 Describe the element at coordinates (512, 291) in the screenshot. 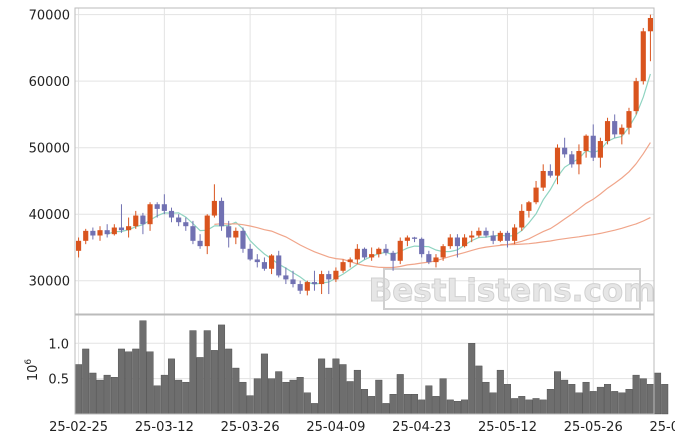

I see `watermark-text: BestListens.com` at that location.